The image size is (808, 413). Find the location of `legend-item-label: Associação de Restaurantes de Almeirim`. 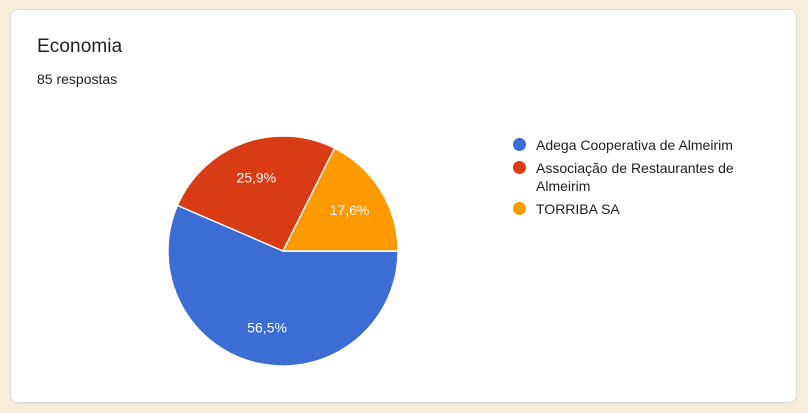

legend-item-label: Associação de Restaurantes de Almeirim is located at coordinates (635, 177).